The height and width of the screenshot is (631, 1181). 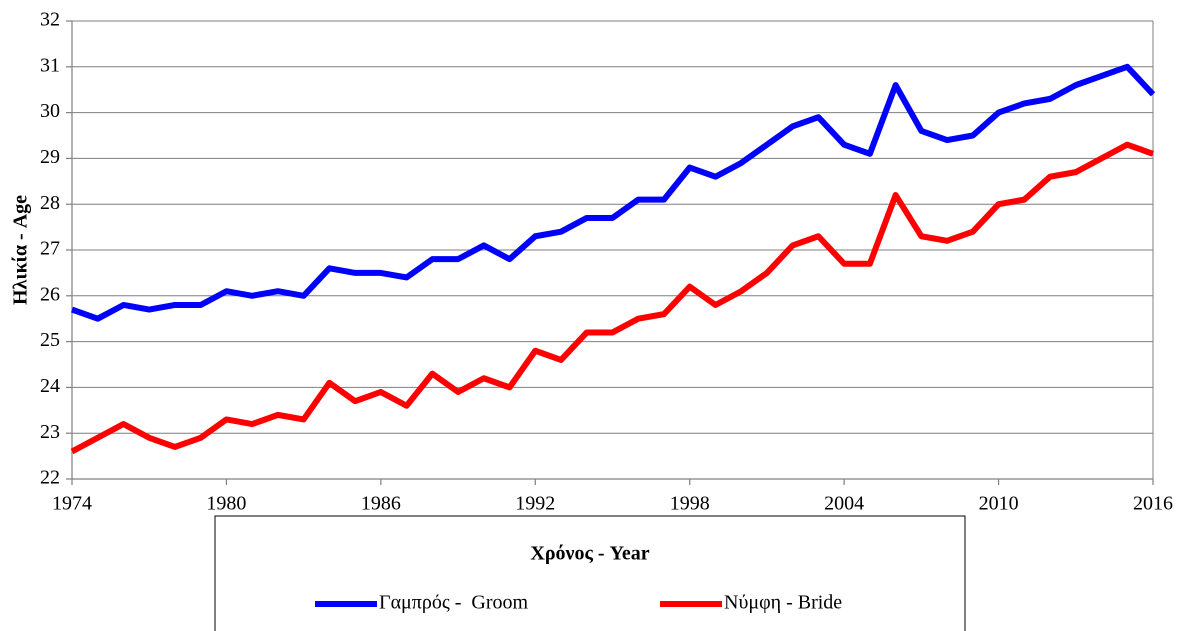 What do you see at coordinates (50, 340) in the screenshot?
I see `y-tick-label: 25` at bounding box center [50, 340].